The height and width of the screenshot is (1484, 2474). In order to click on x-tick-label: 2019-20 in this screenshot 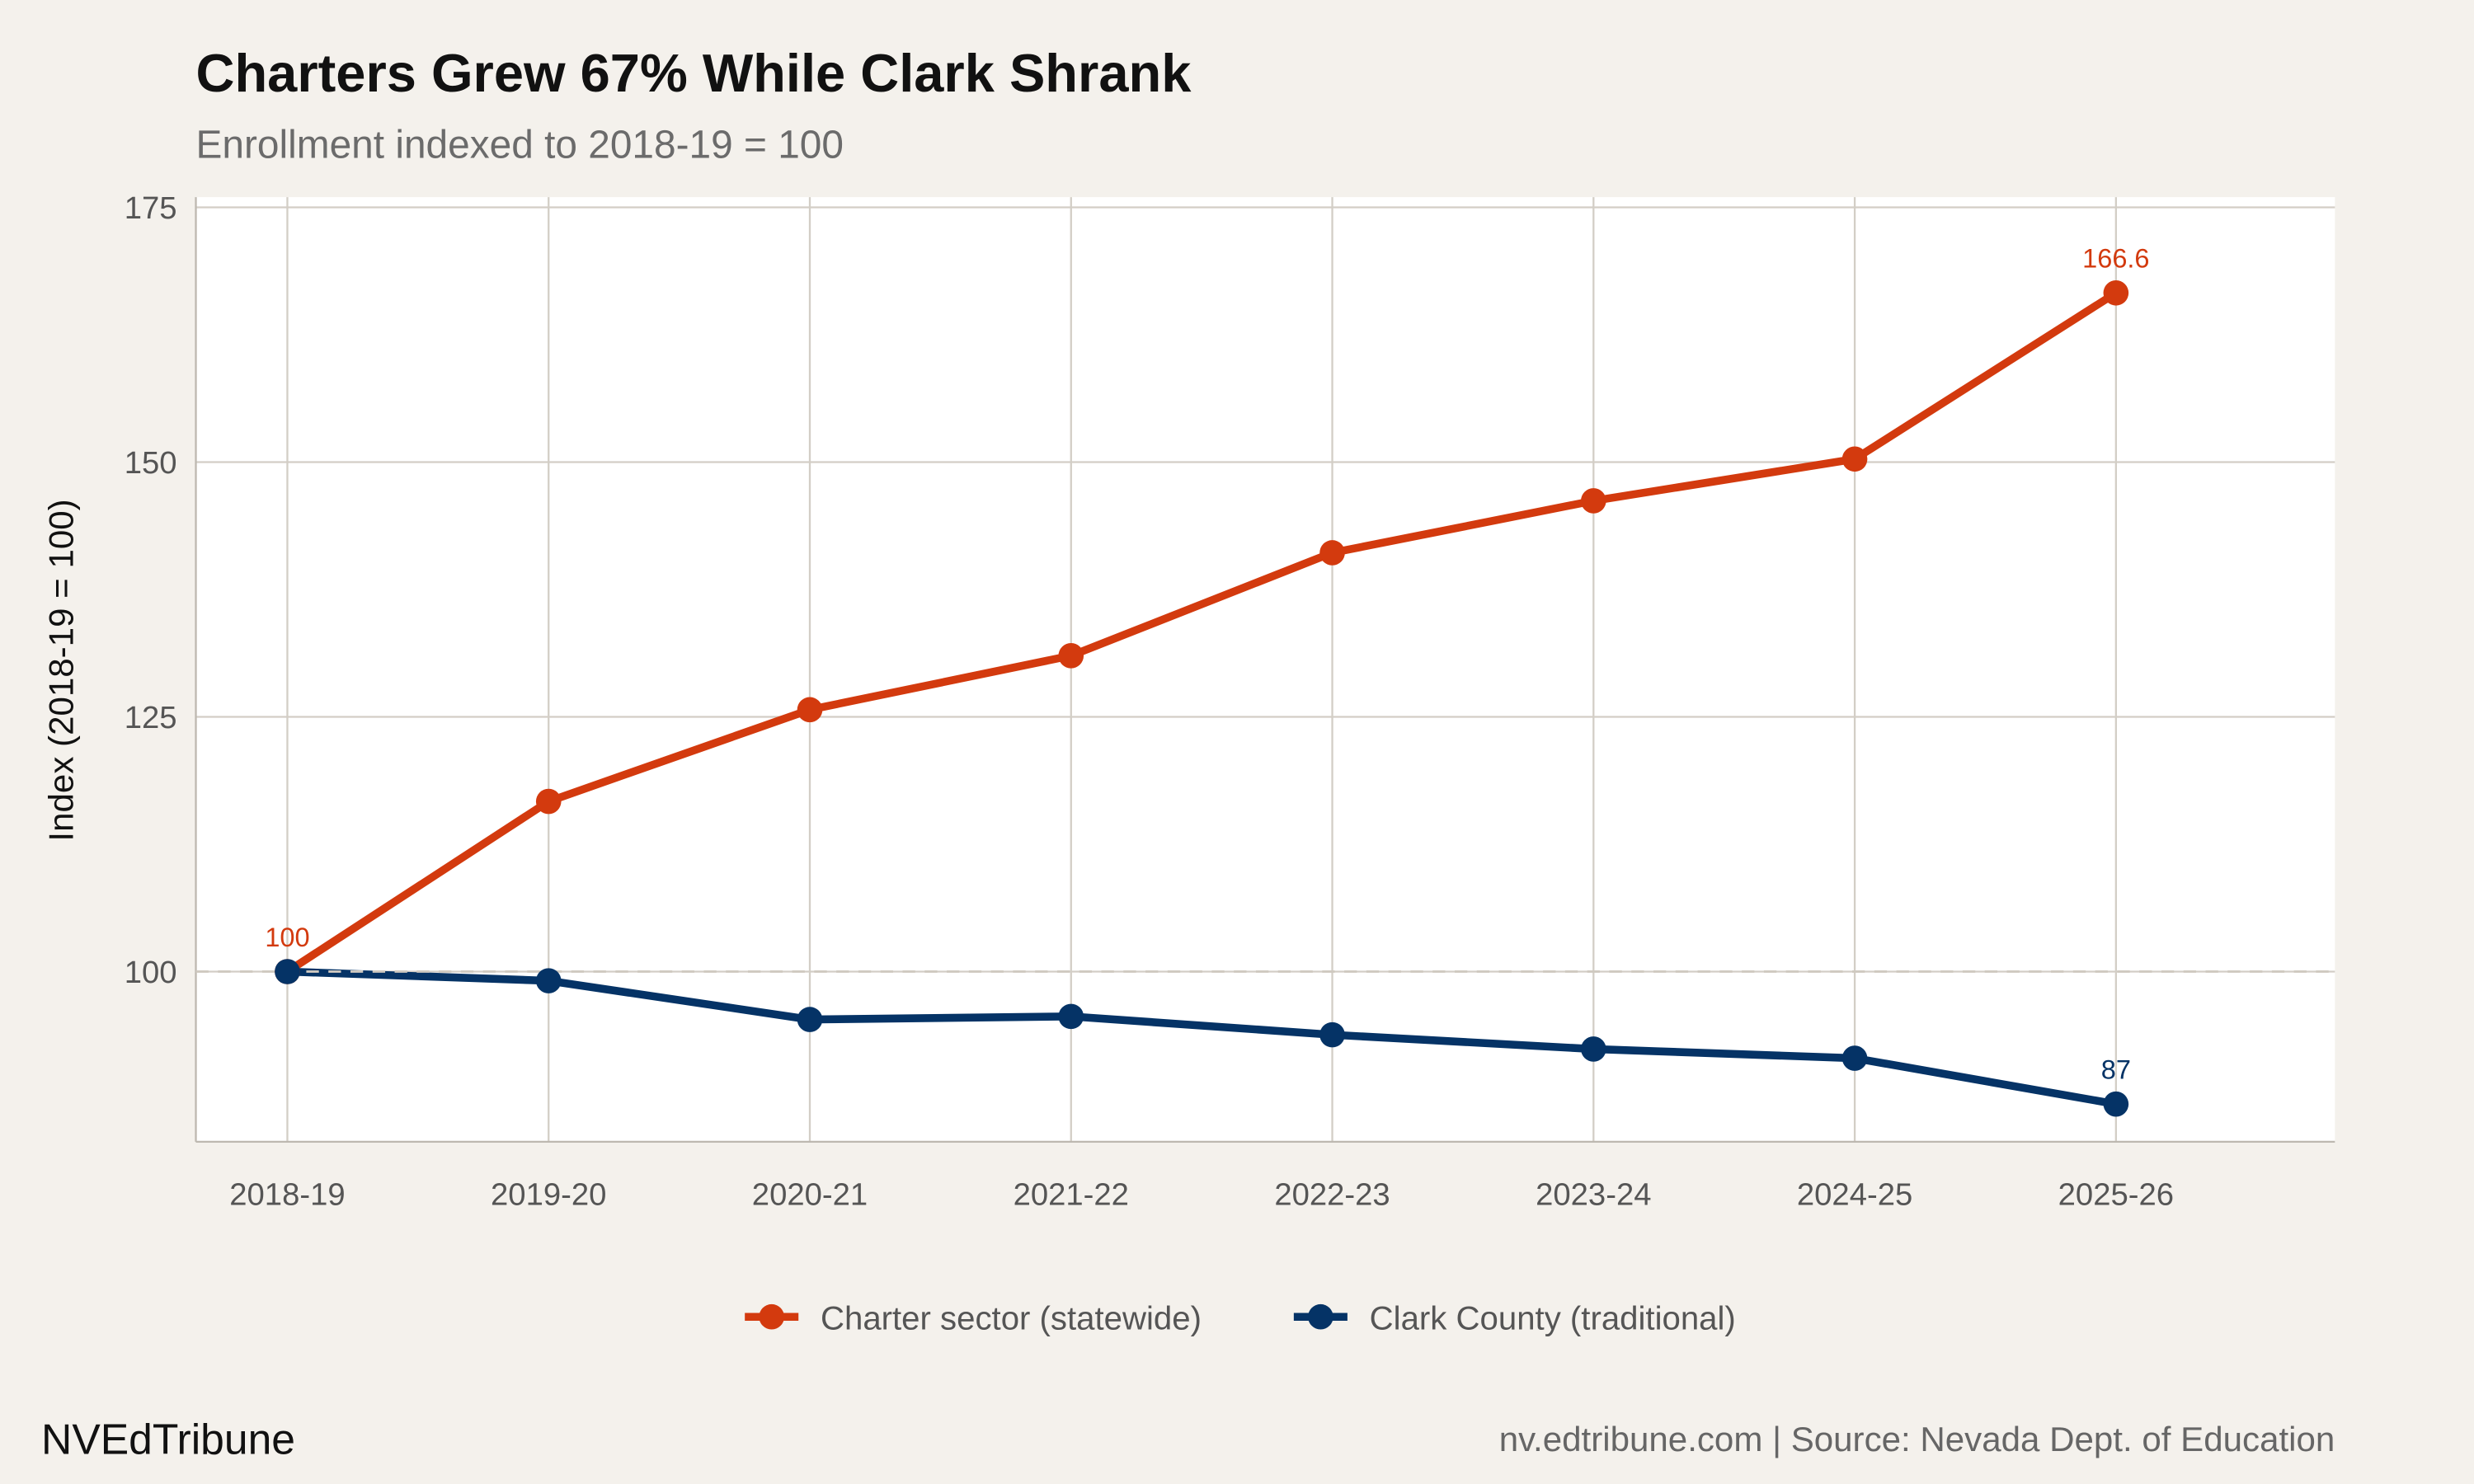, I will do `click(548, 1194)`.